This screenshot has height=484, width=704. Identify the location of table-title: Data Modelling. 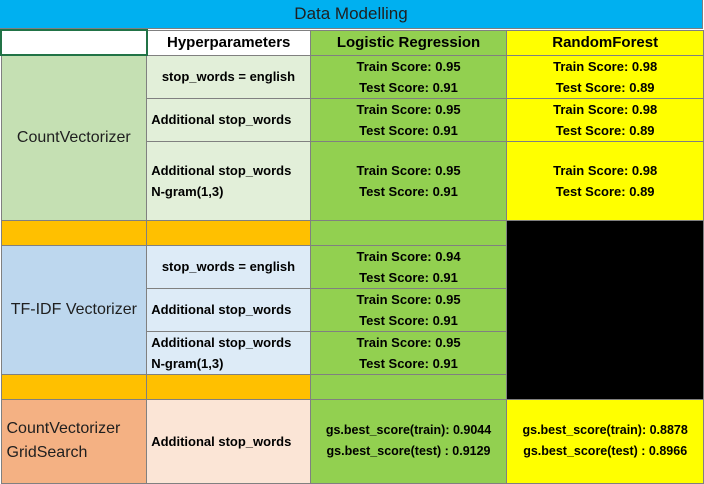
(351, 14).